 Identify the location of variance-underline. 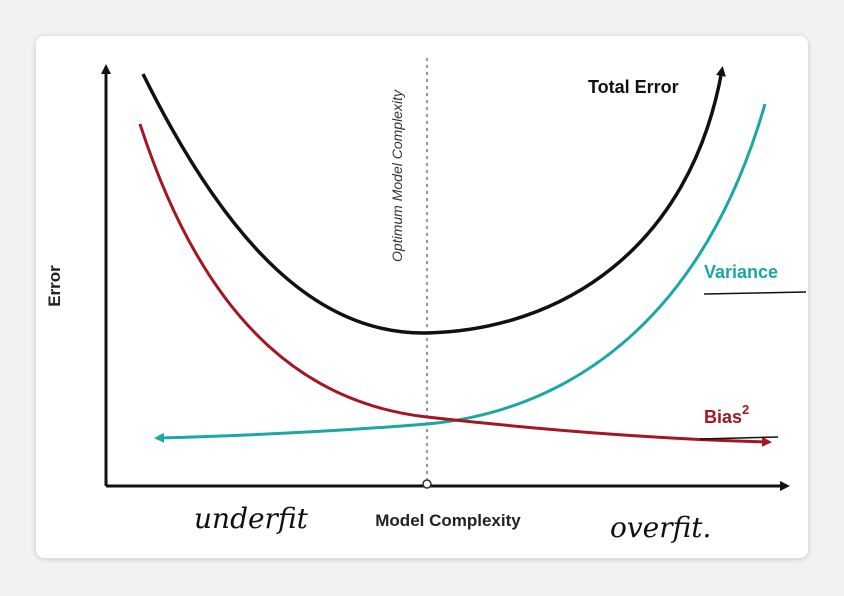
(755, 293).